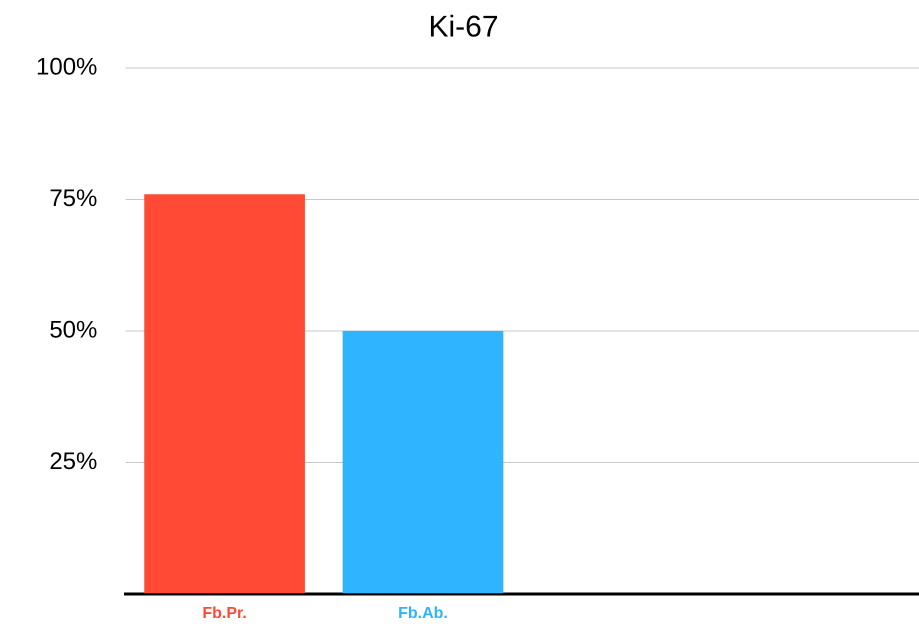 The image size is (919, 637). I want to click on y-tick-label: 100%, so click(67, 67).